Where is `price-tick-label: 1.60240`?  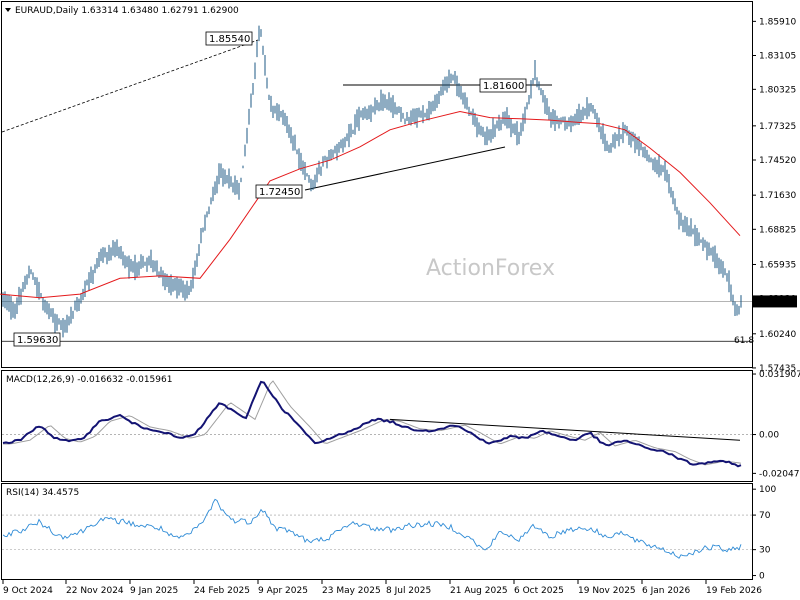
price-tick-label: 1.60240 is located at coordinates (777, 335).